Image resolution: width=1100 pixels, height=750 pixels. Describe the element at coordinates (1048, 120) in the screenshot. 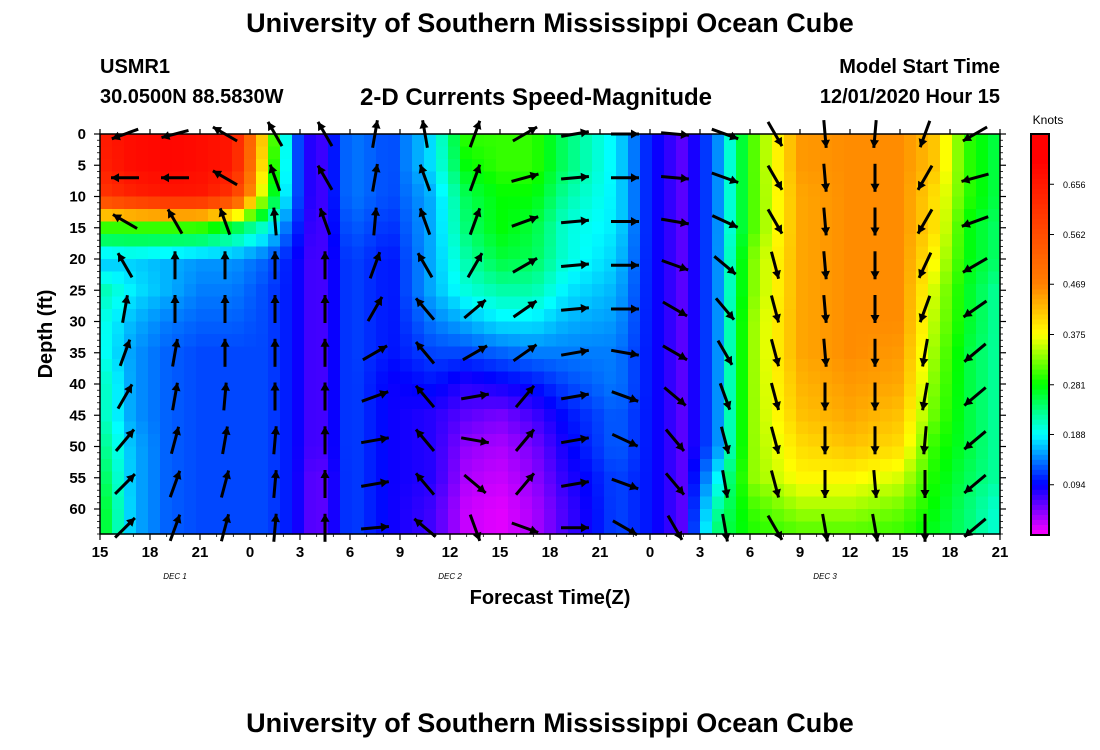

I see `colorbar-title: Knots` at that location.